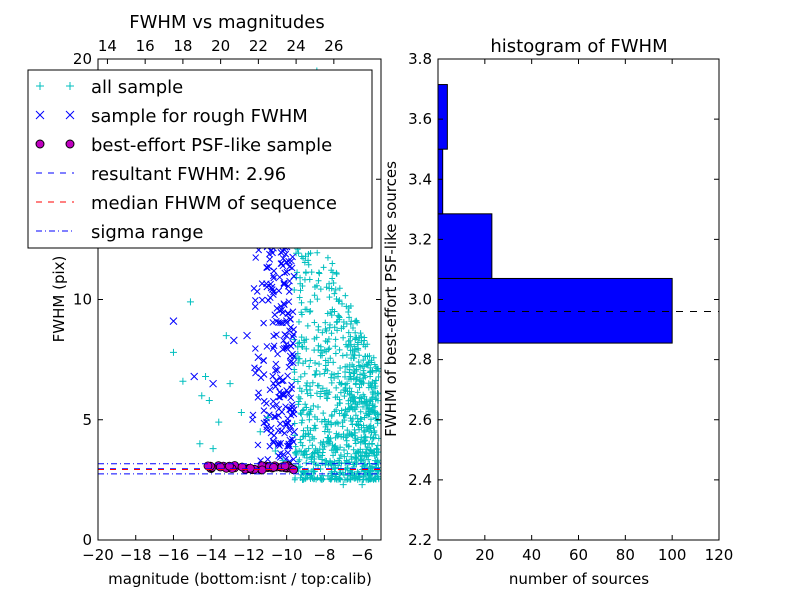 The width and height of the screenshot is (800, 600). Describe the element at coordinates (211, 555) in the screenshot. I see `x-tick-label: −14` at that location.